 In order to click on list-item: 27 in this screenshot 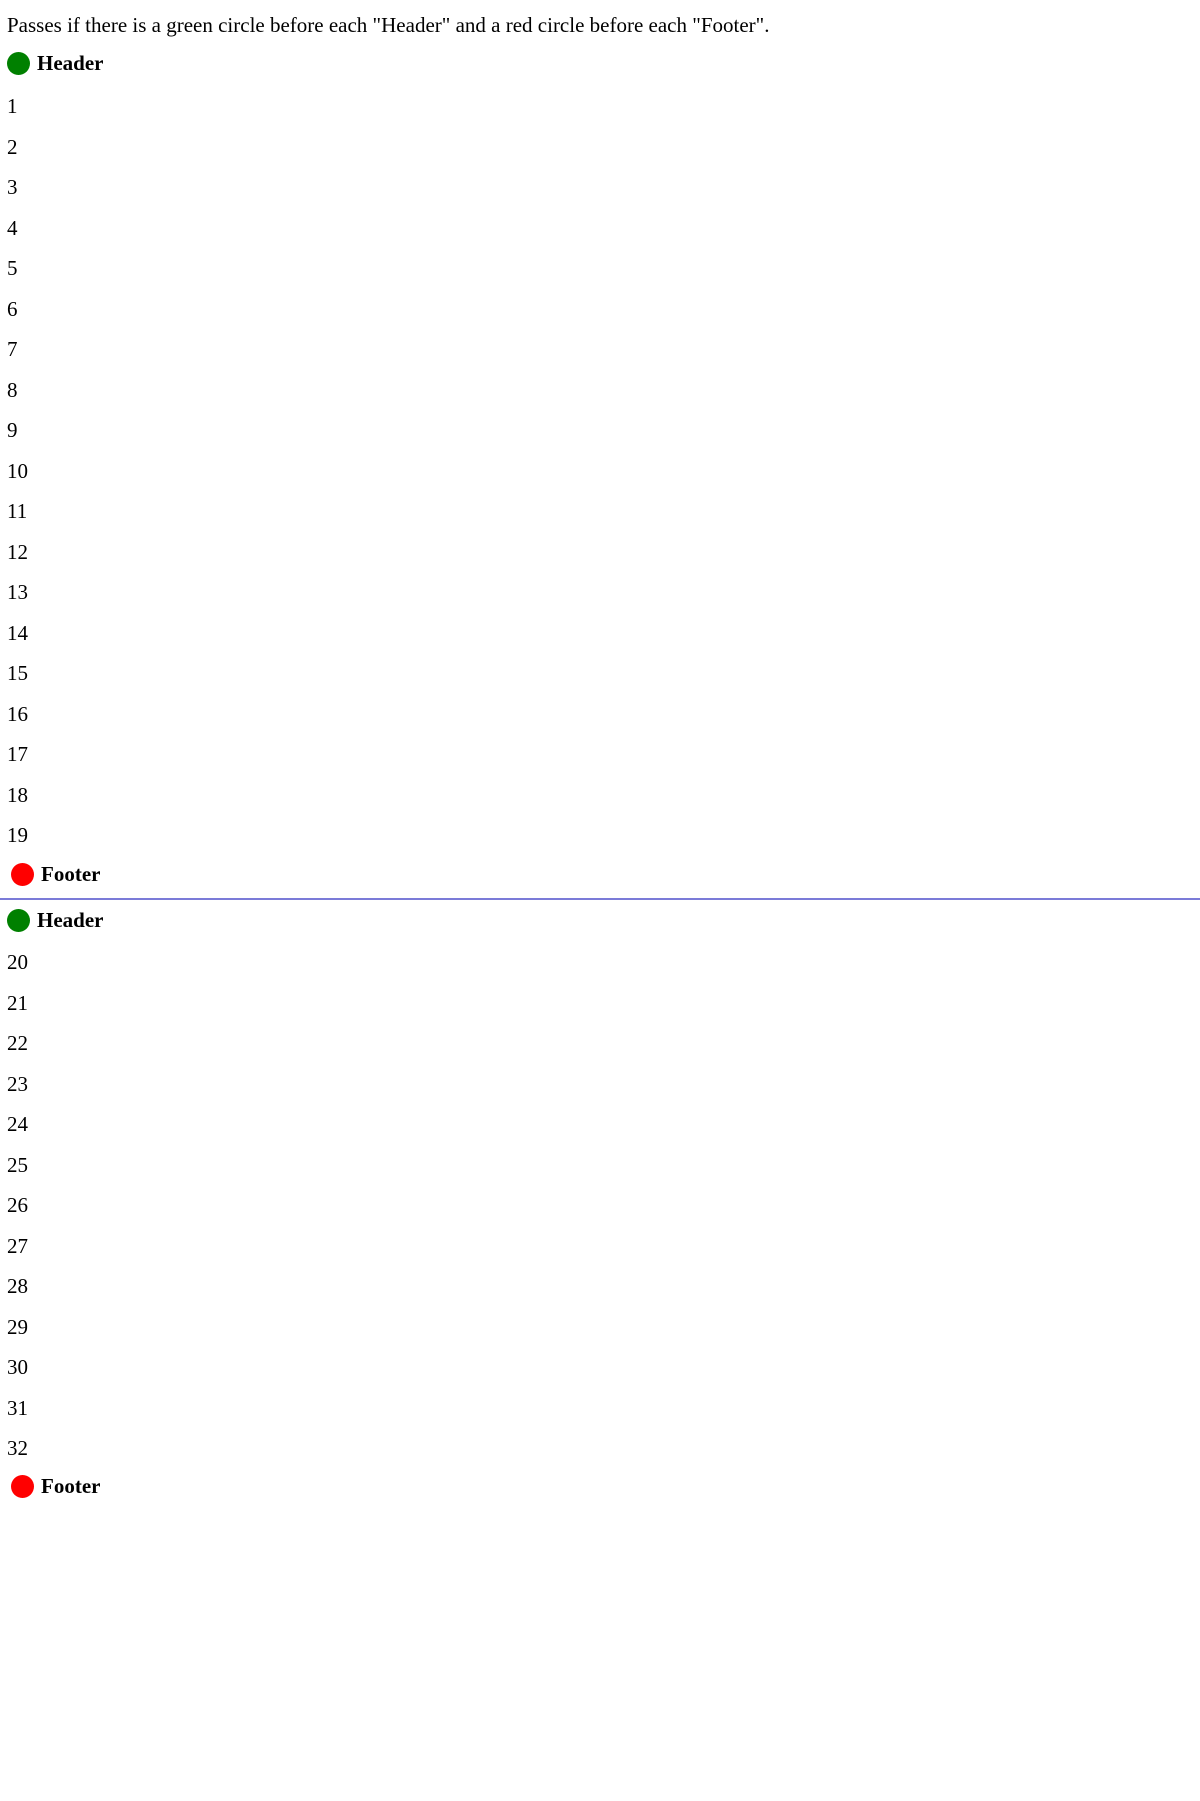, I will do `click(17, 1246)`.